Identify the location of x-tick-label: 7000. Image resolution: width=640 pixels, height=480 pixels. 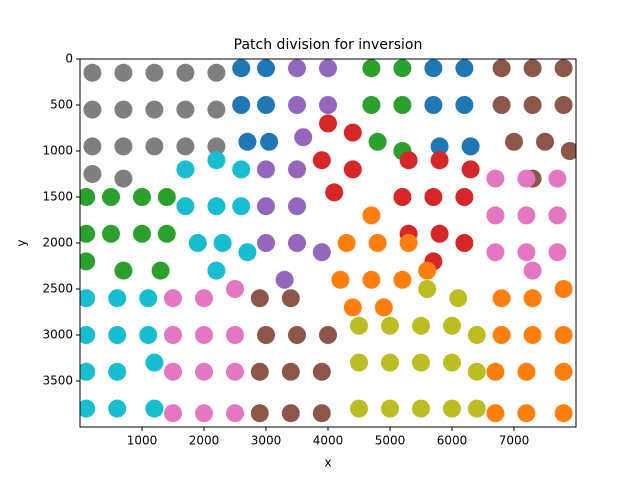
(514, 441).